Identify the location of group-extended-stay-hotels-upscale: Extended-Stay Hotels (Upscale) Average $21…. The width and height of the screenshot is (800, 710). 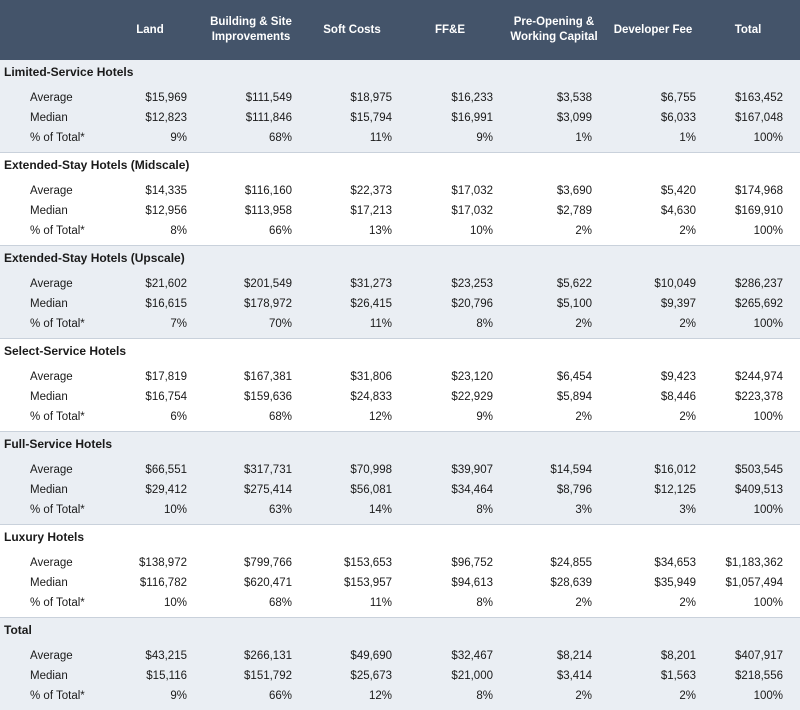
(400, 292).